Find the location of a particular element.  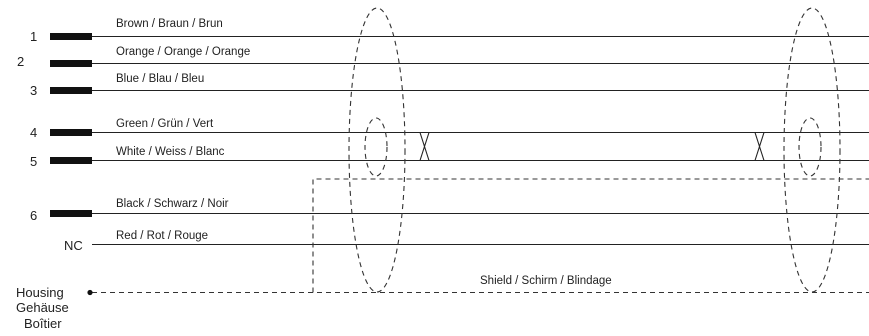

pin-1-number: 1 is located at coordinates (33, 36).